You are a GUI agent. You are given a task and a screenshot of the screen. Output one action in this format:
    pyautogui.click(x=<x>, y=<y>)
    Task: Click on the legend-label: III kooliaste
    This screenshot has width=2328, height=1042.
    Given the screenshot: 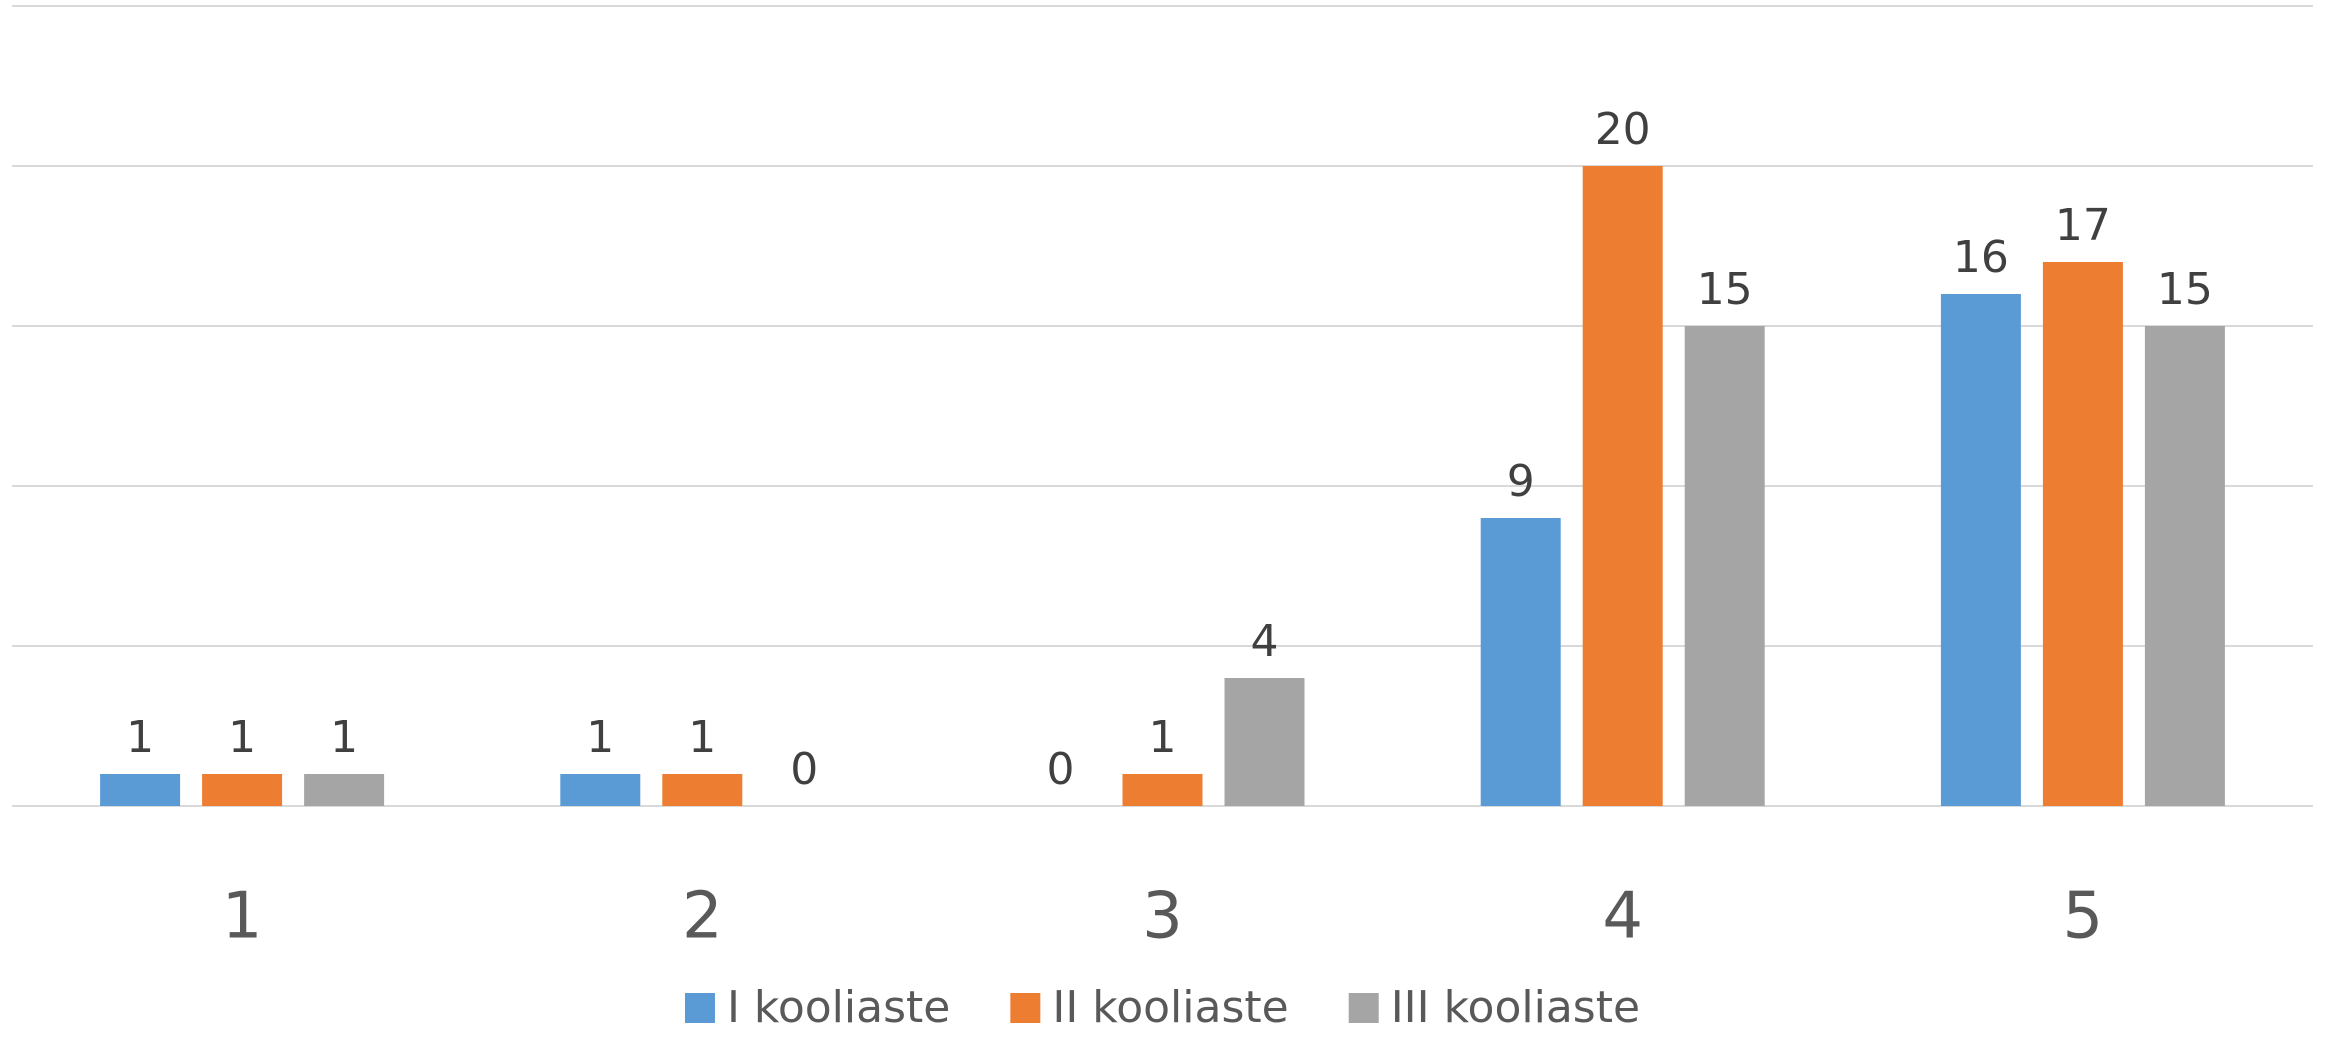 What is the action you would take?
    pyautogui.click(x=1515, y=1007)
    